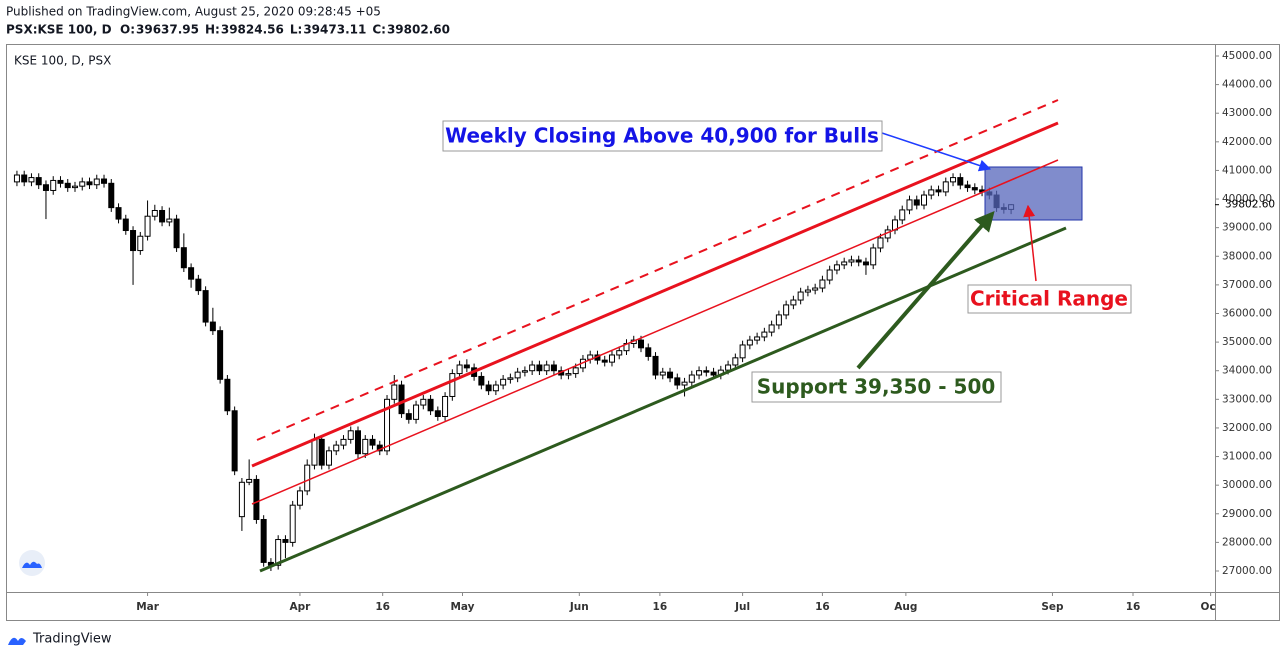  What do you see at coordinates (1247, 142) in the screenshot?
I see `y-tick-label: 42000.00` at bounding box center [1247, 142].